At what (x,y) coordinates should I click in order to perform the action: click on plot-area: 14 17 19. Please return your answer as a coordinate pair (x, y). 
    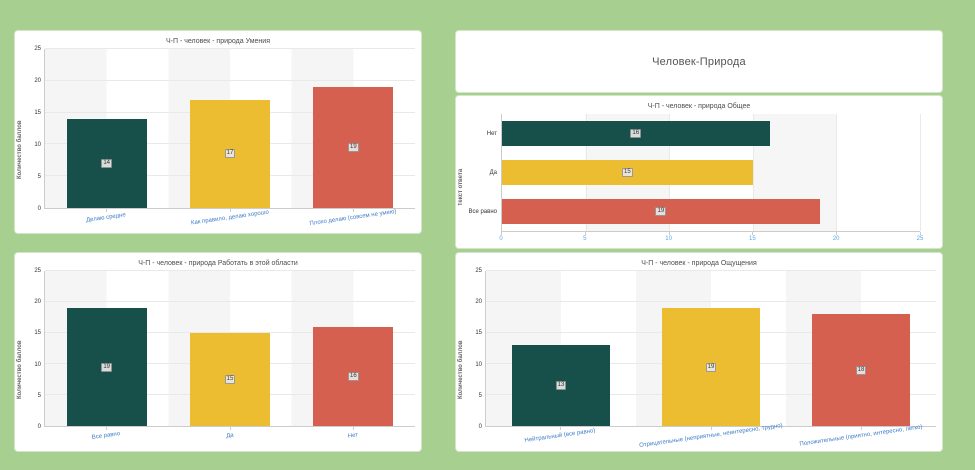
    Looking at the image, I should click on (229, 128).